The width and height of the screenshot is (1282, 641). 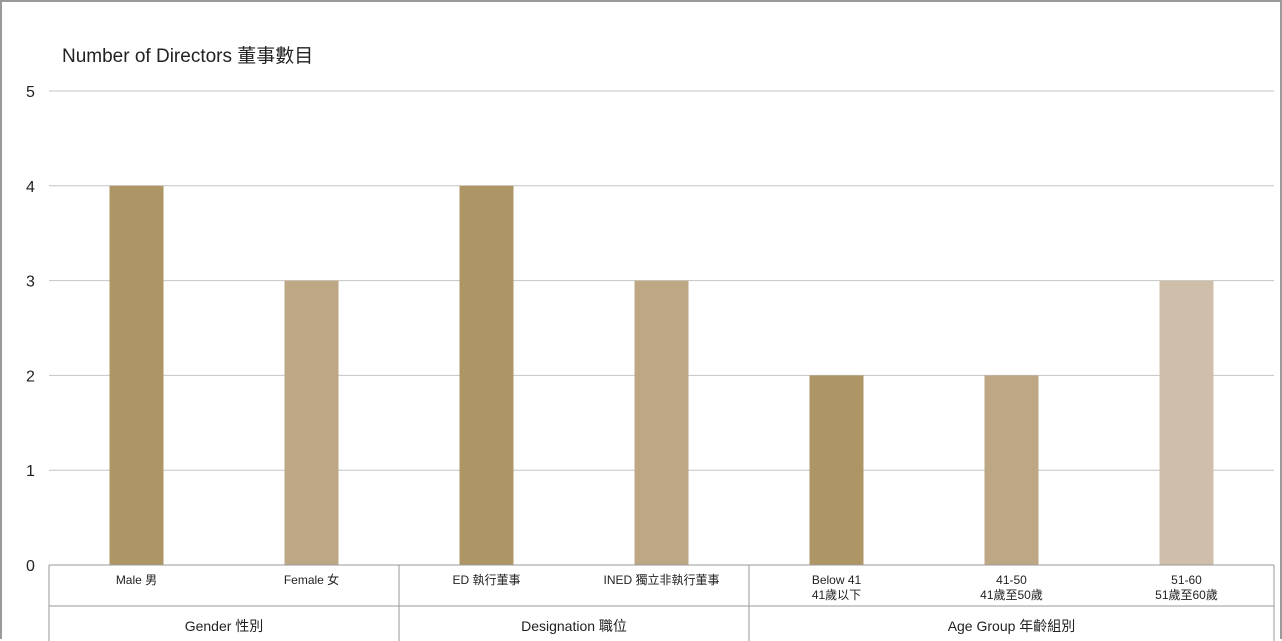 What do you see at coordinates (30, 92) in the screenshot?
I see `y-tick-label: 5` at bounding box center [30, 92].